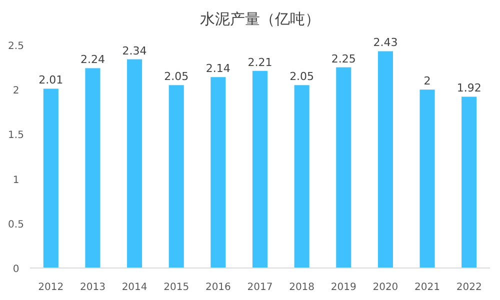  I want to click on x-tick-label: 2012, so click(51, 287).